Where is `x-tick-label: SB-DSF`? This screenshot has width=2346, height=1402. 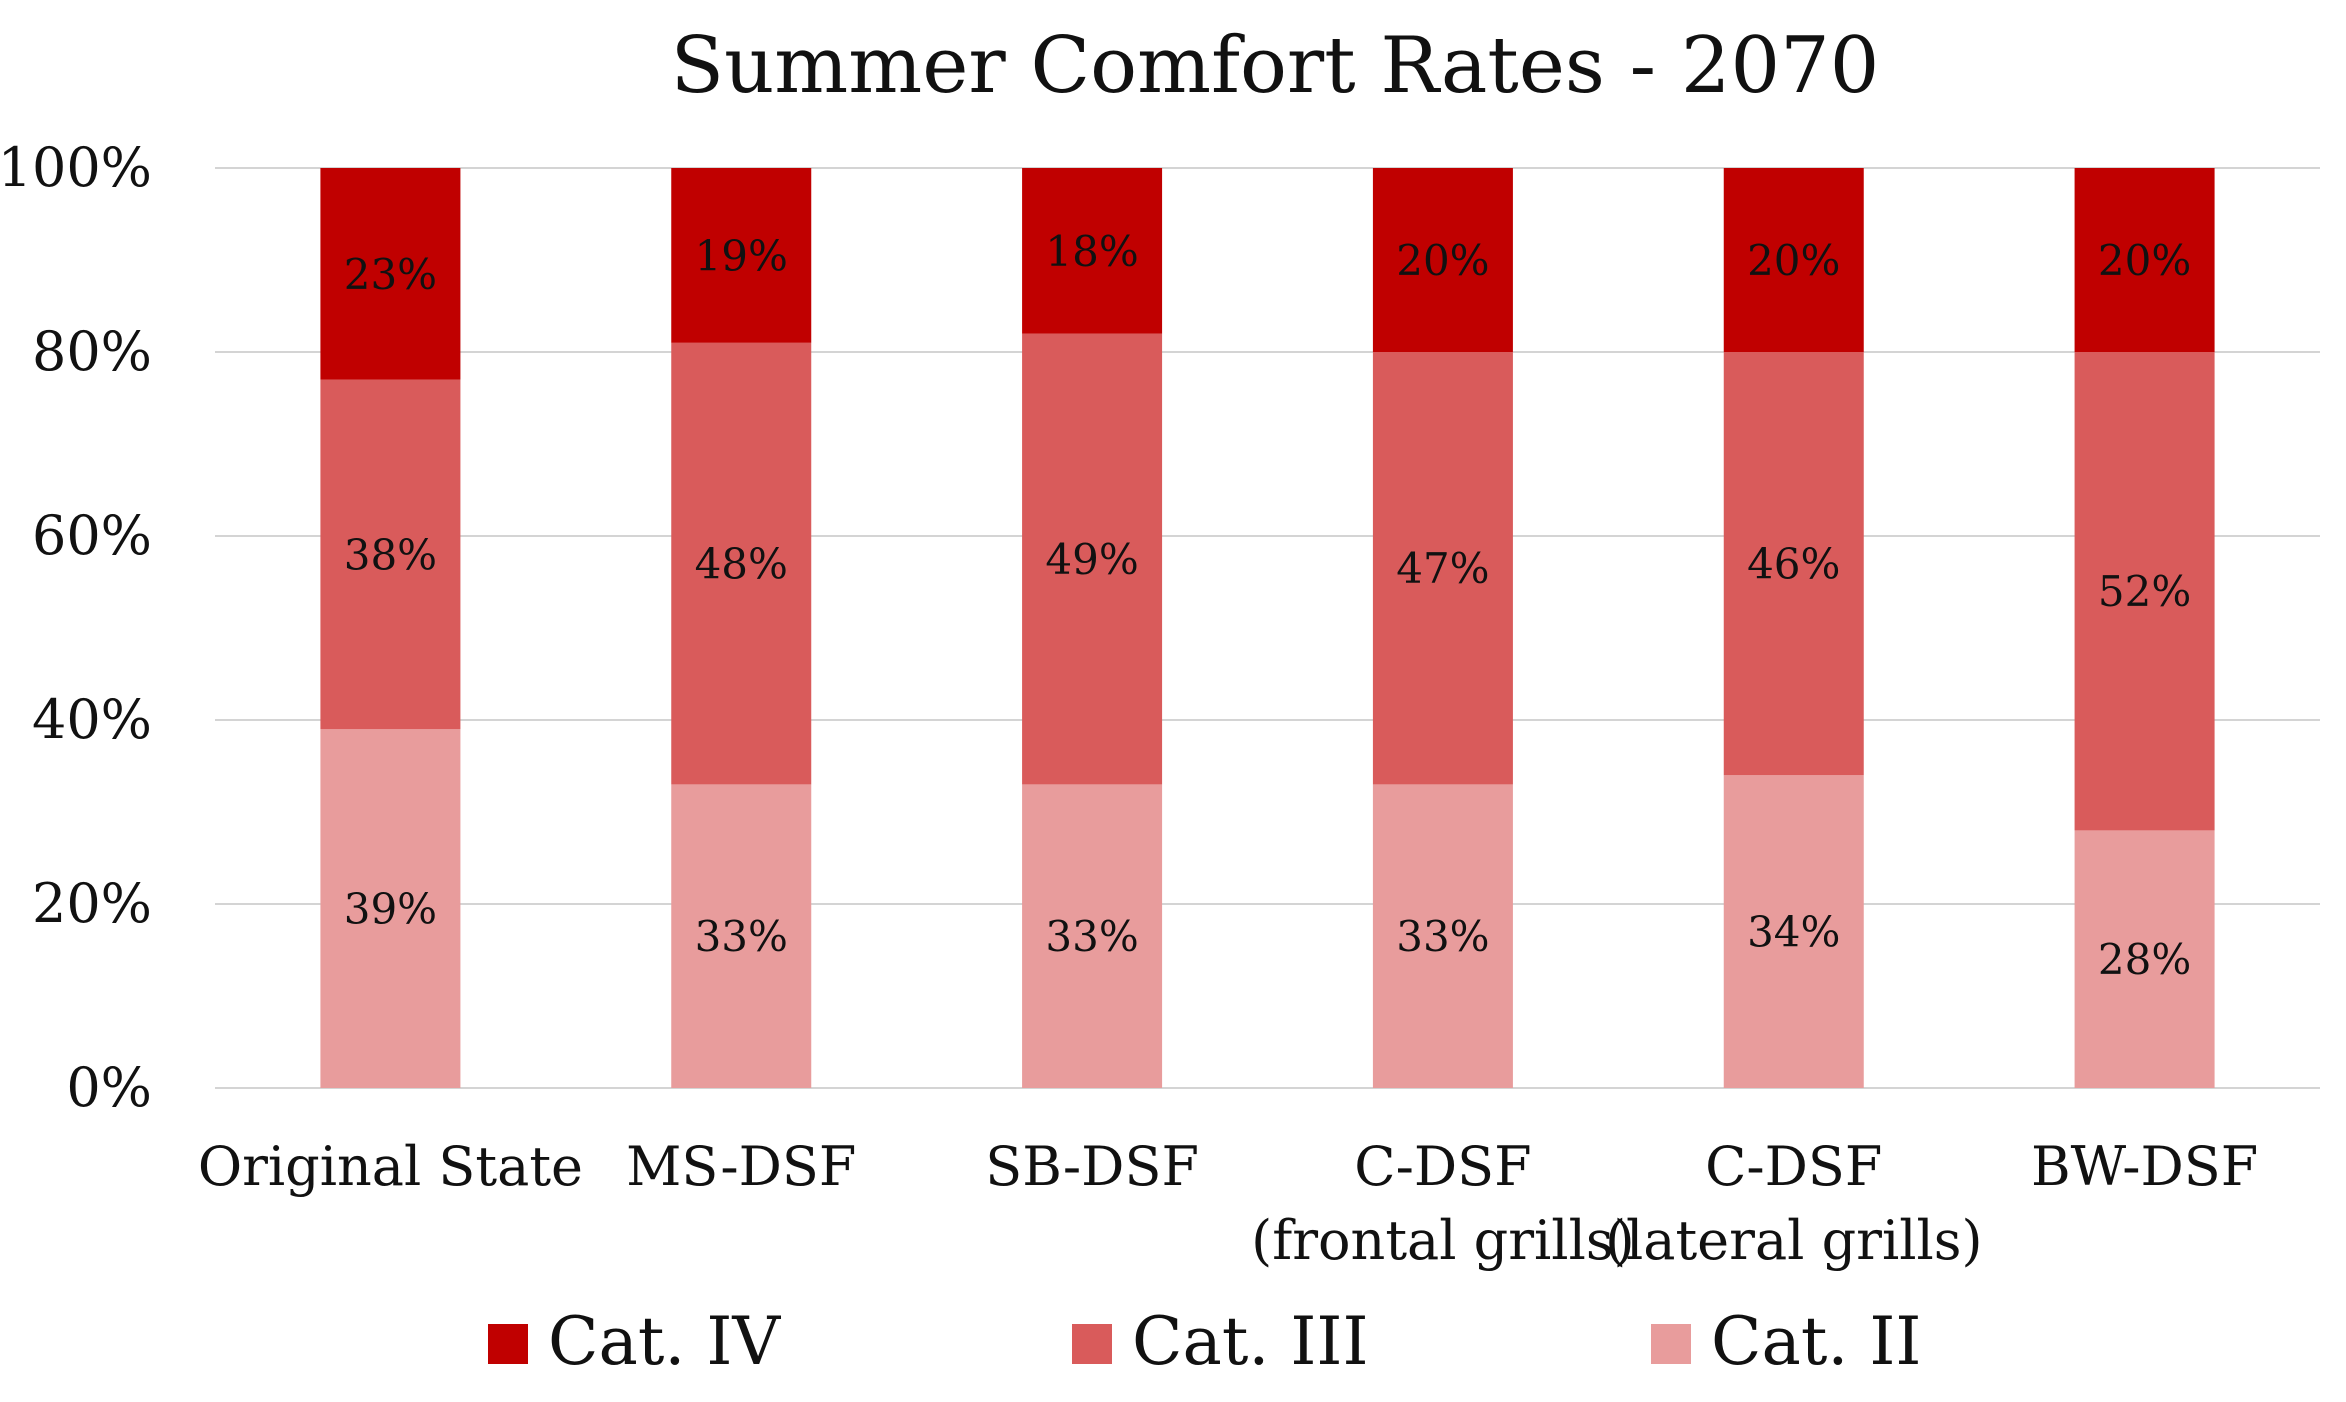 x-tick-label: SB-DSF is located at coordinates (1092, 1166).